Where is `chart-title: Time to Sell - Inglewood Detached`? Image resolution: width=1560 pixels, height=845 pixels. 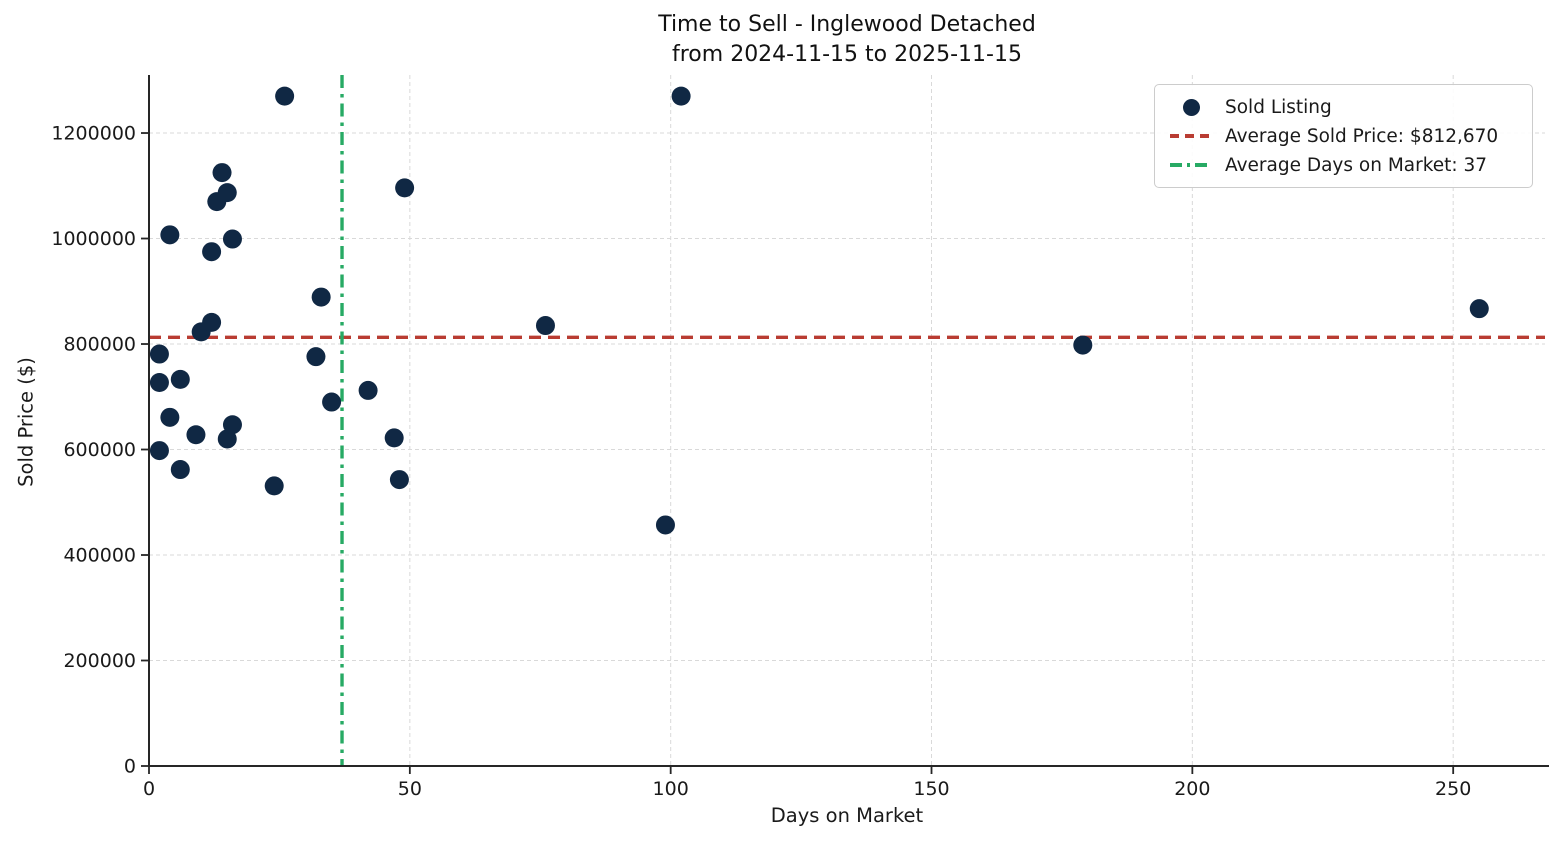 chart-title: Time to Sell - Inglewood Detached is located at coordinates (847, 24).